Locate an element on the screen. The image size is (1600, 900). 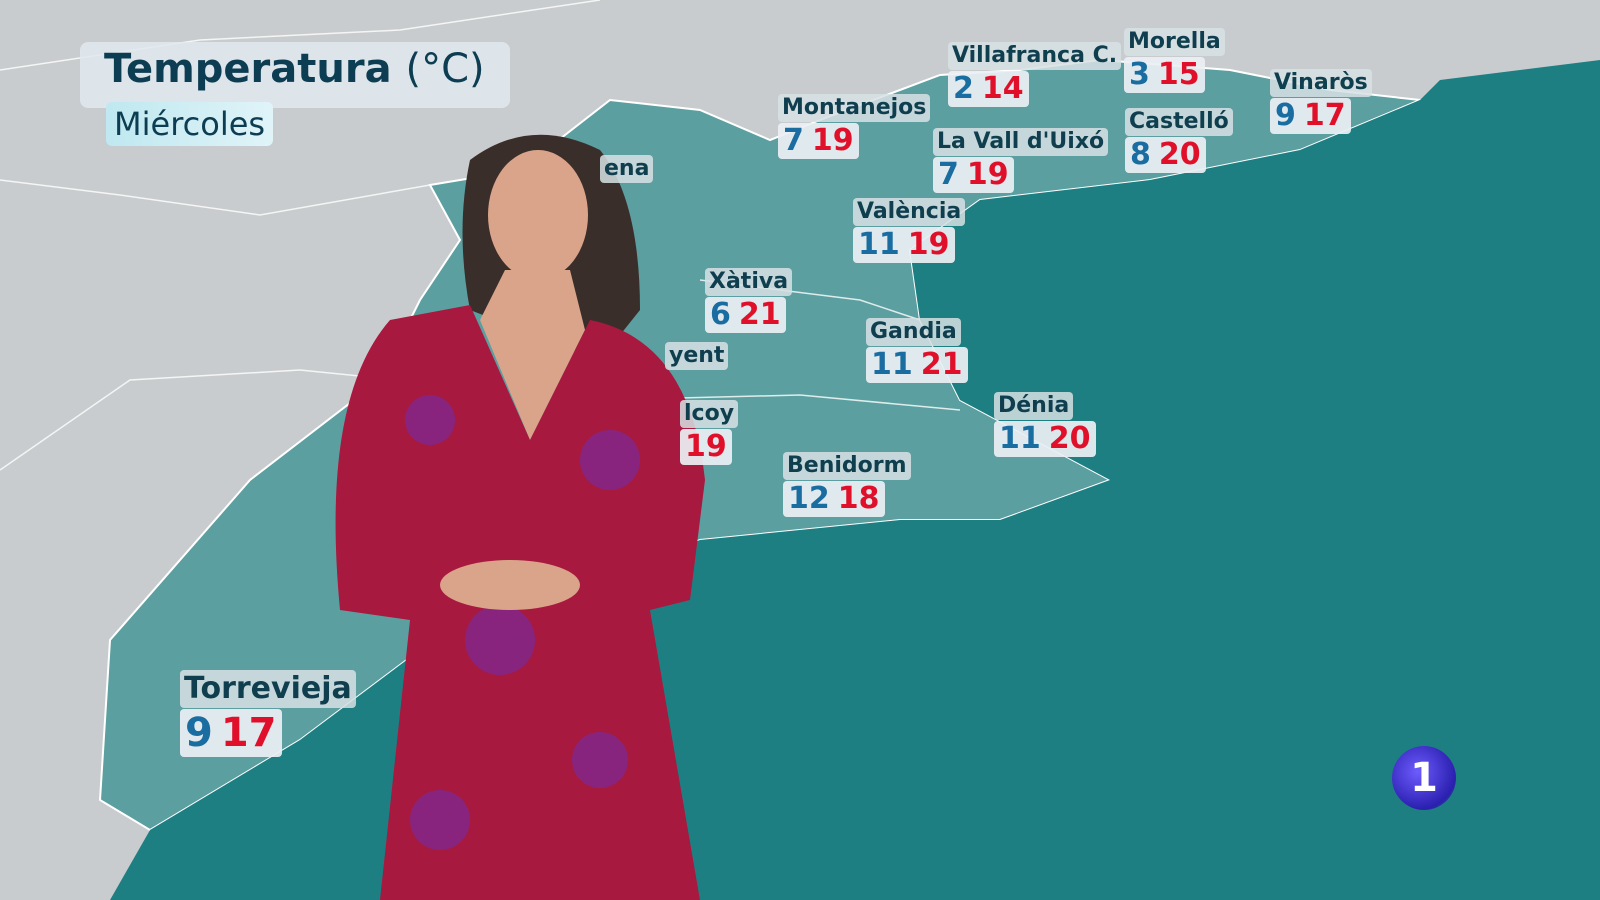
title-banner: Temperatura (°C) is located at coordinates (295, 75).